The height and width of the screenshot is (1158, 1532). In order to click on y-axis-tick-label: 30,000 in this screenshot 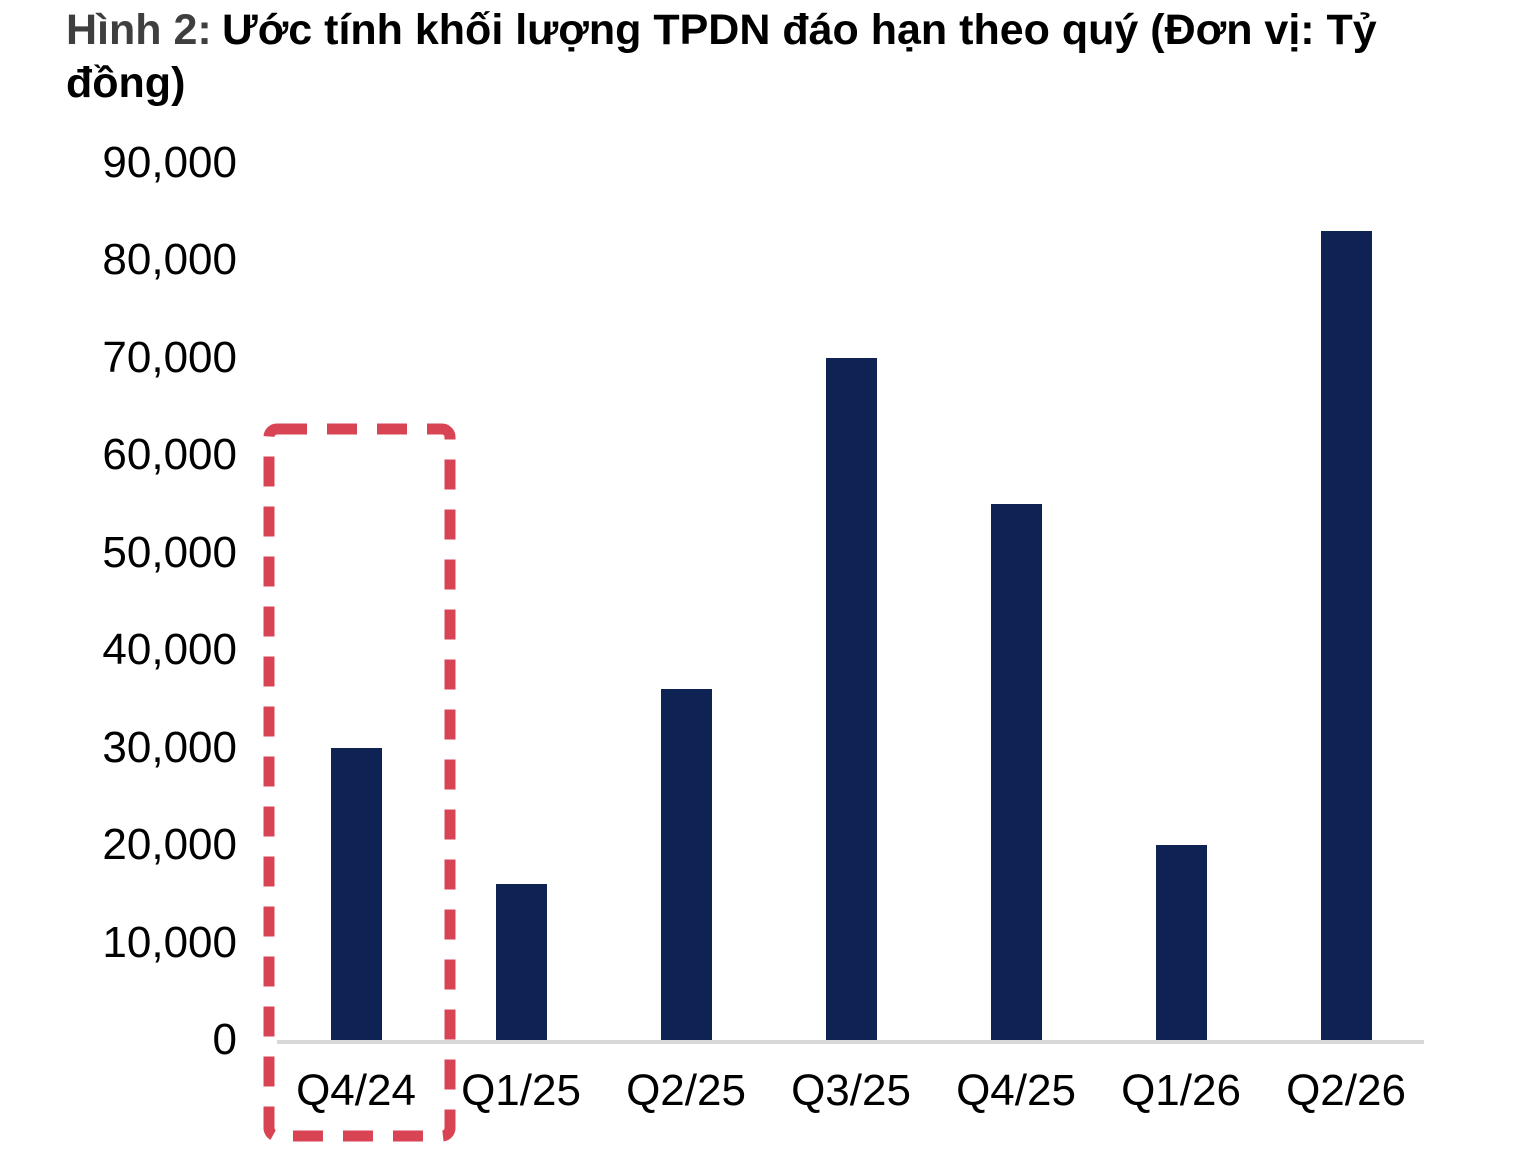, I will do `click(169, 747)`.